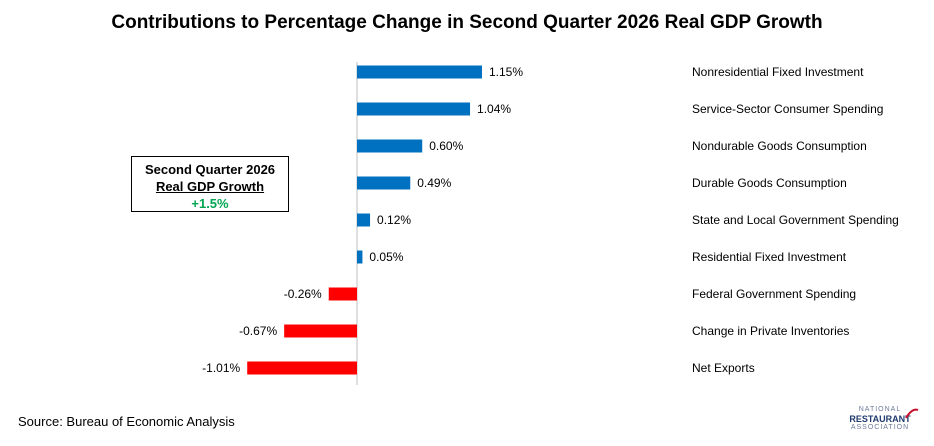 This screenshot has height=446, width=934. I want to click on category-label: Nonresidential Fixed Investment, so click(778, 72).